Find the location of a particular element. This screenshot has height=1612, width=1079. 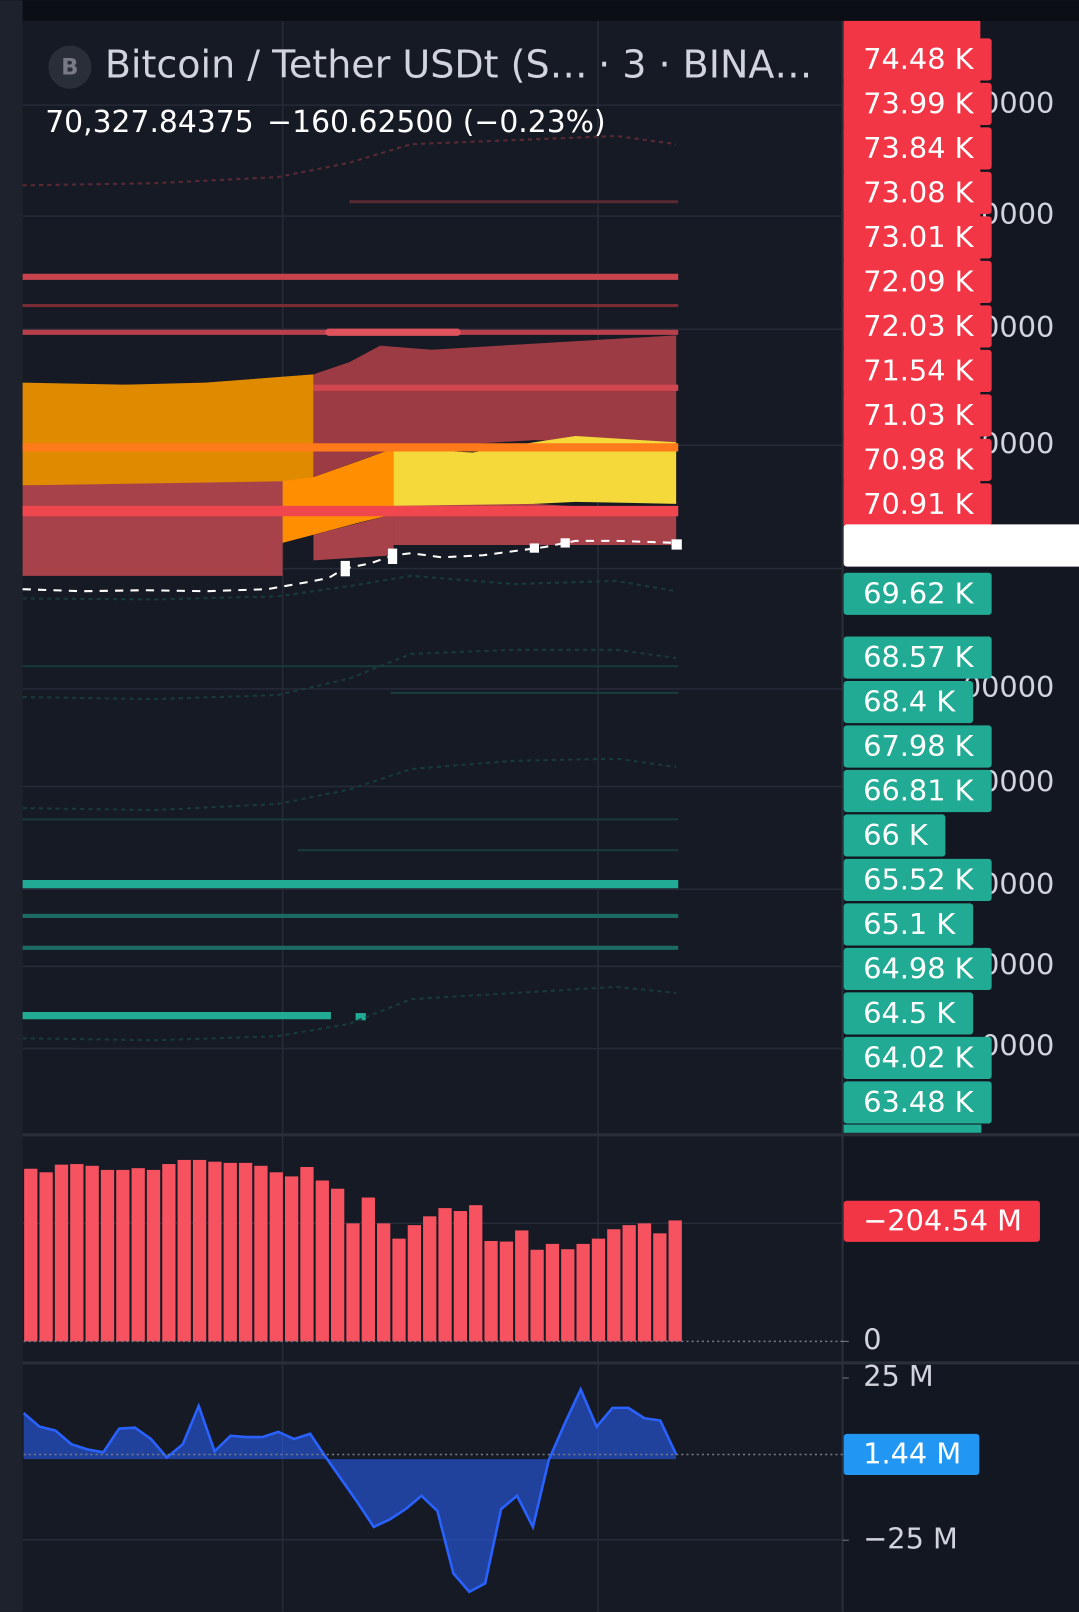

level-label-group: 63.48 K is located at coordinates (917, 1102).